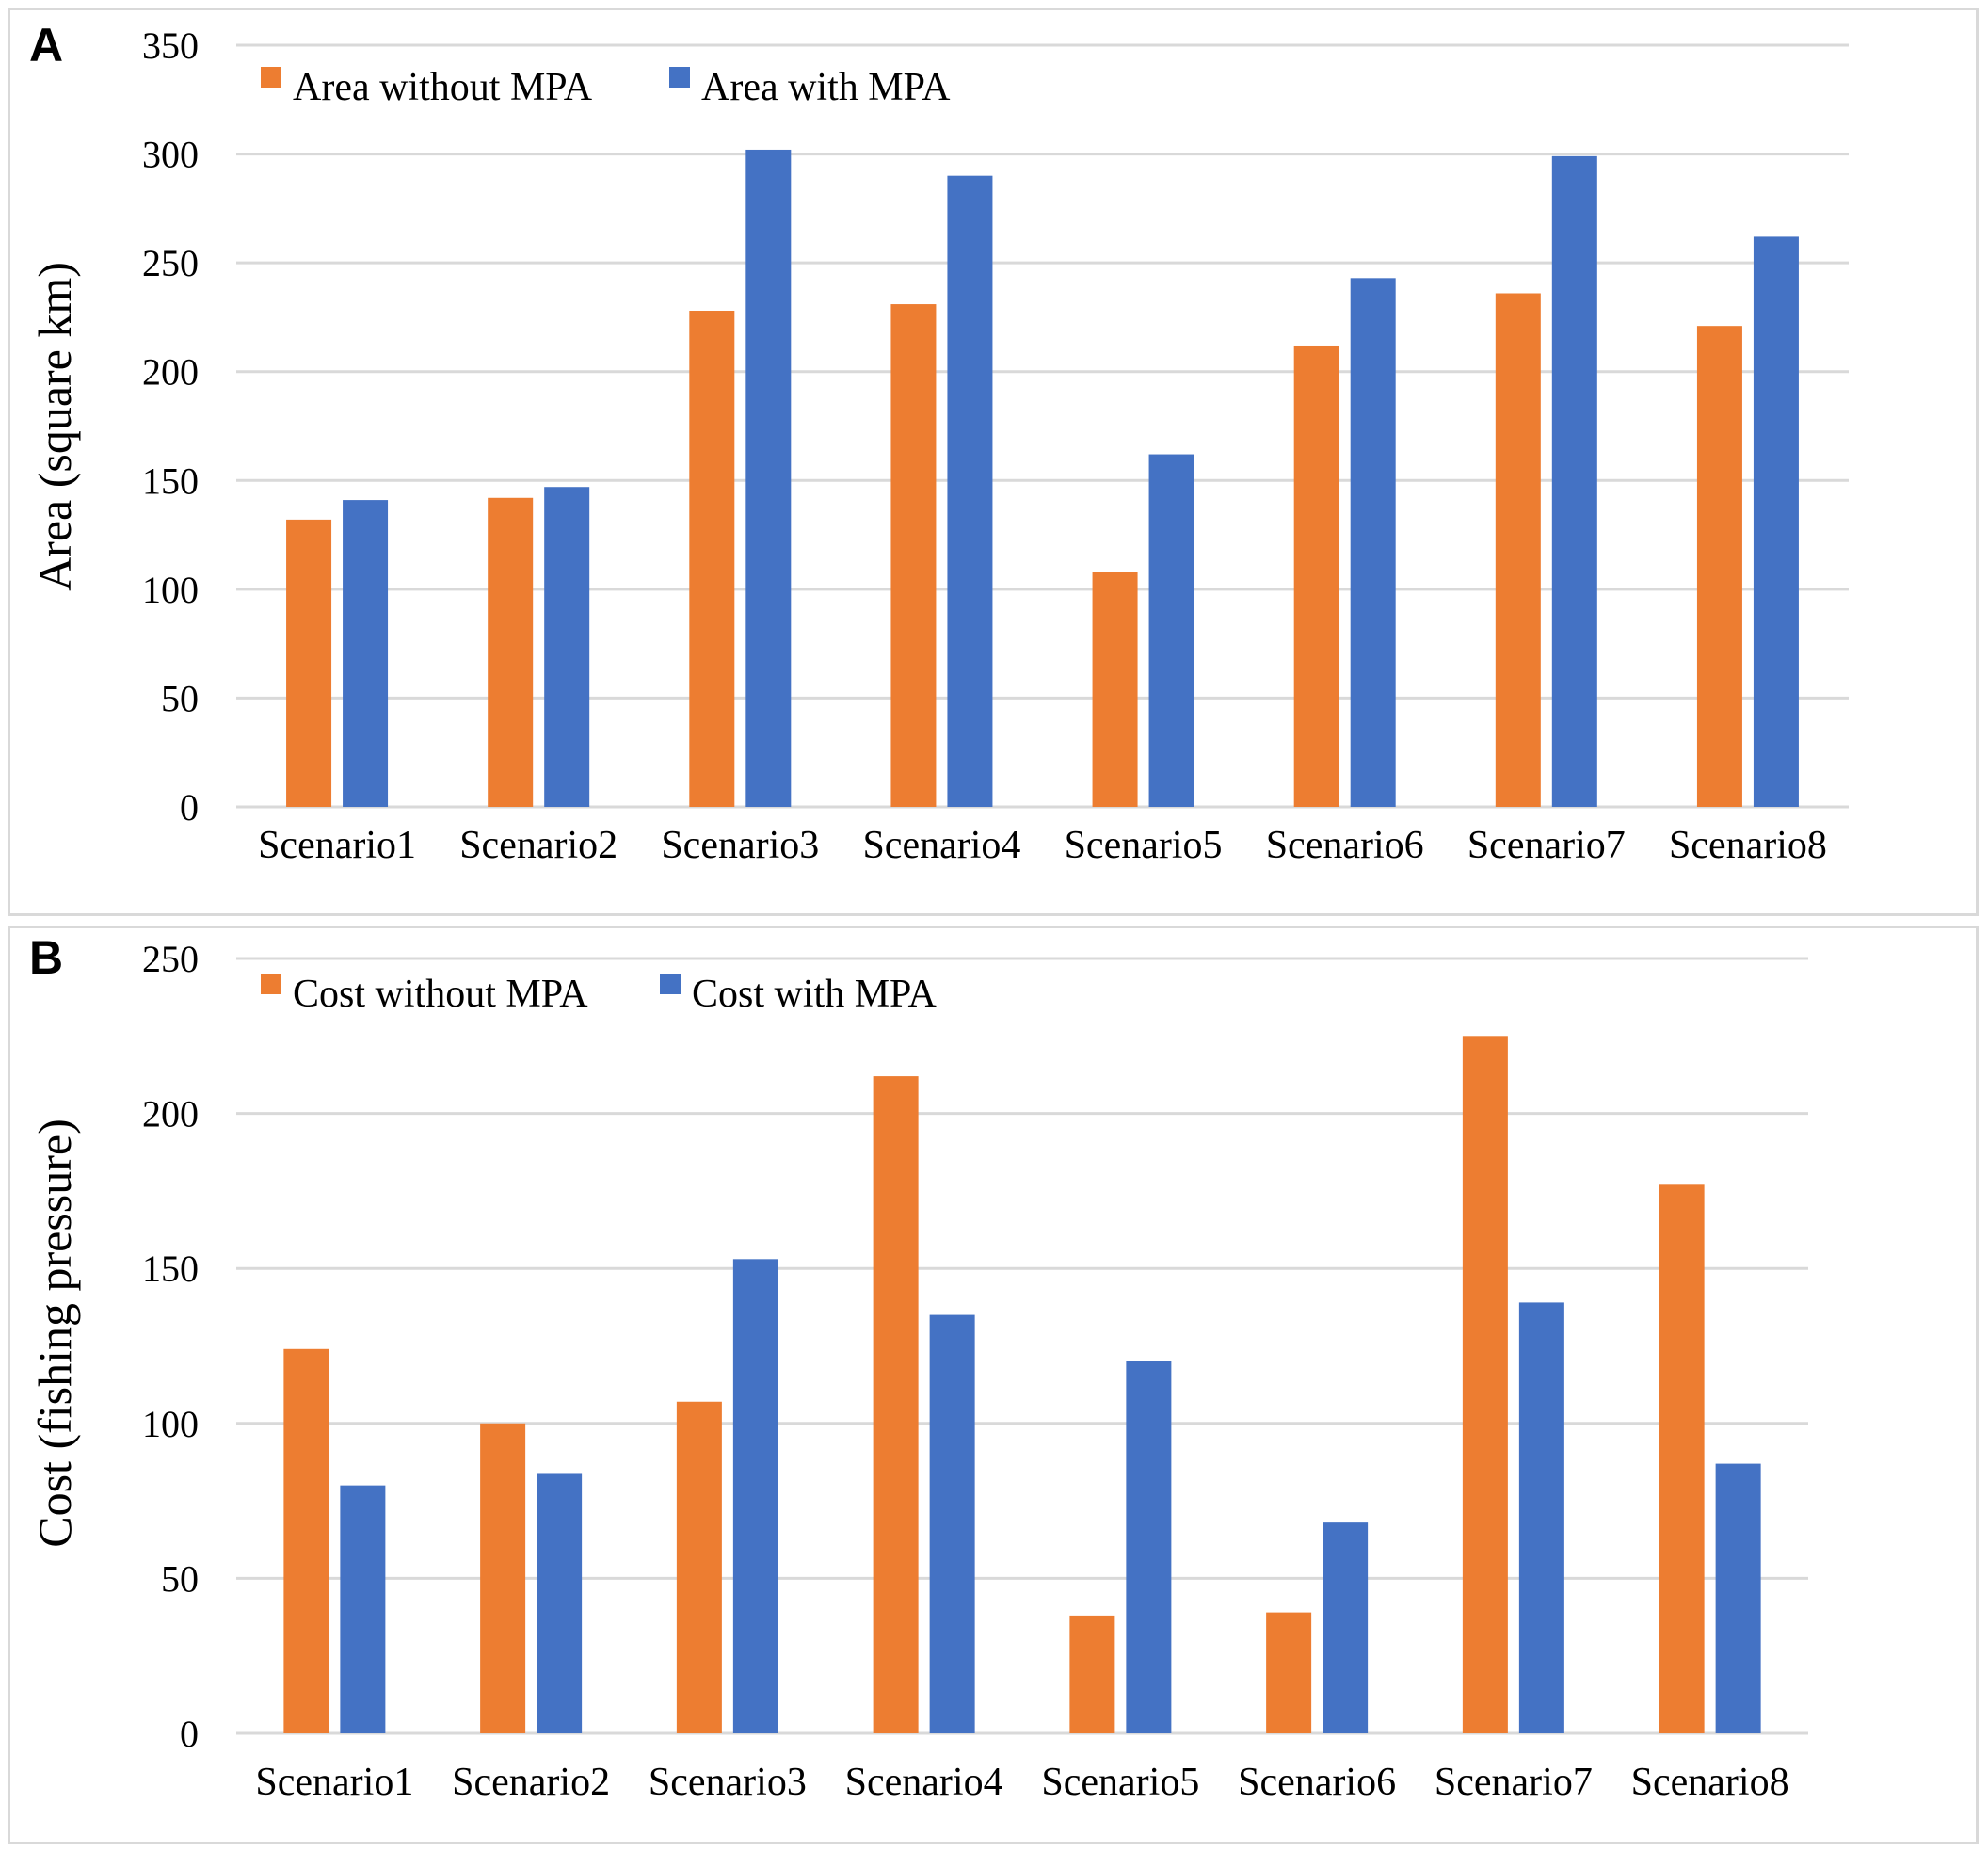 Image resolution: width=1988 pixels, height=1852 pixels. Describe the element at coordinates (170, 45) in the screenshot. I see `y-tick-label: 350` at that location.